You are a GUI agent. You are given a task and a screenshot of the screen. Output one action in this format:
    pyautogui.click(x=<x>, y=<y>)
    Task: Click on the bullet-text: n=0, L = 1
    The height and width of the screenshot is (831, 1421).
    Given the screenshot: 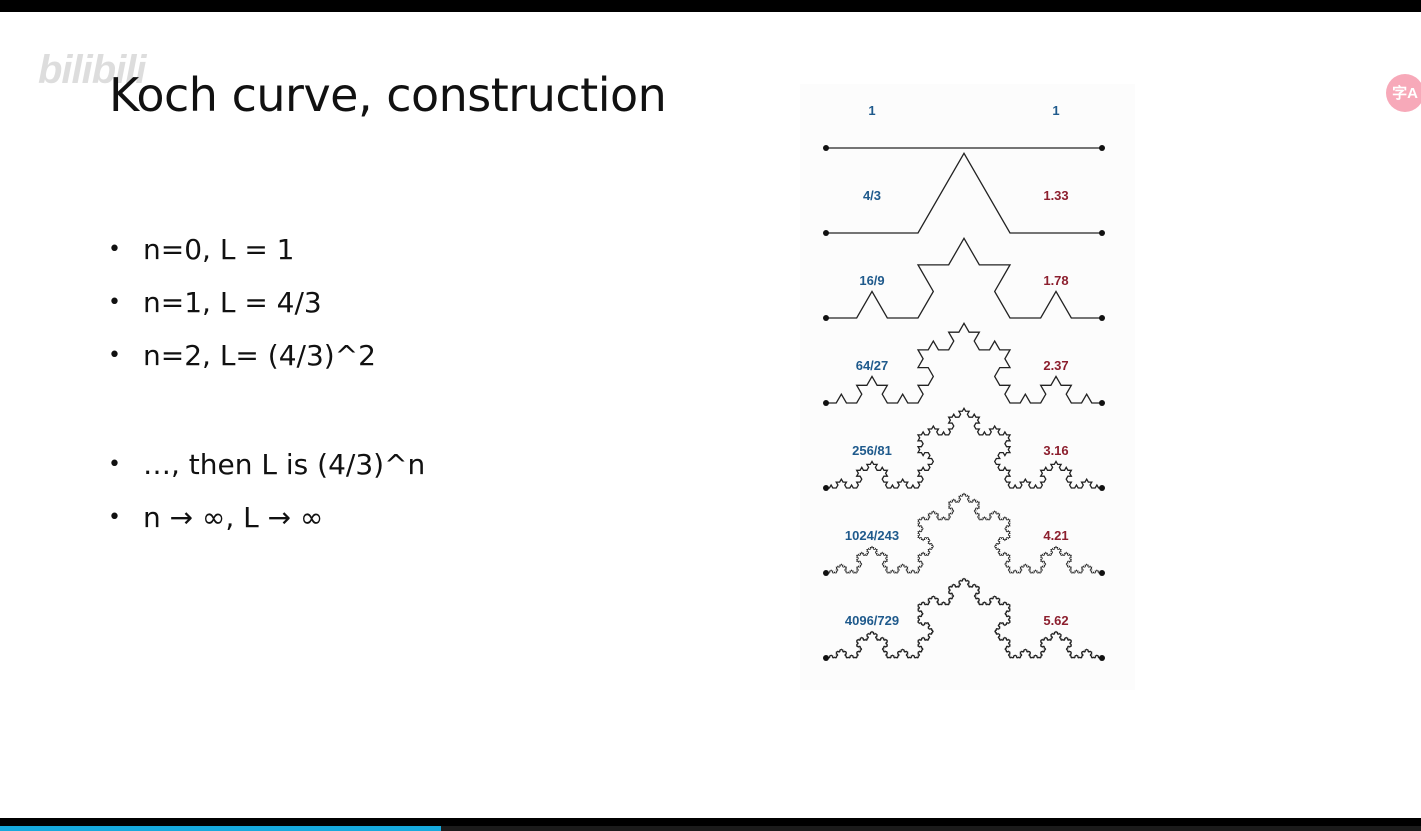 What is the action you would take?
    pyautogui.click(x=219, y=249)
    